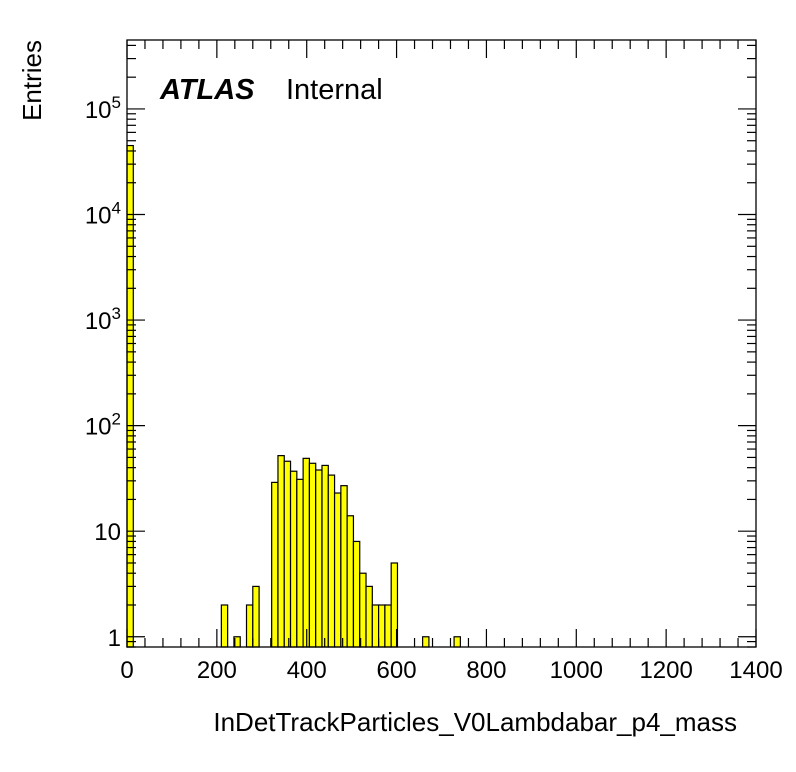  I want to click on y-axis-title: Entries, so click(32, 80).